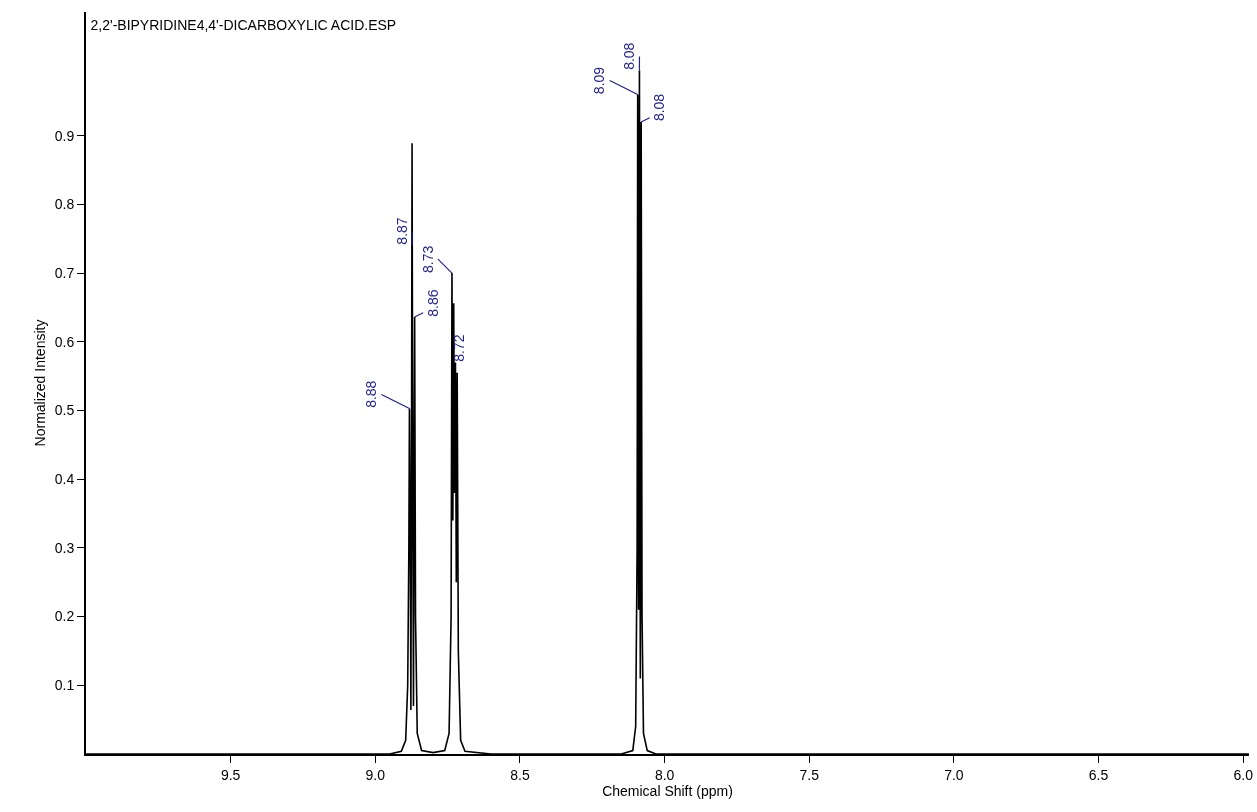 The width and height of the screenshot is (1257, 812). I want to click on y-tick-label: 0.4, so click(64, 479).